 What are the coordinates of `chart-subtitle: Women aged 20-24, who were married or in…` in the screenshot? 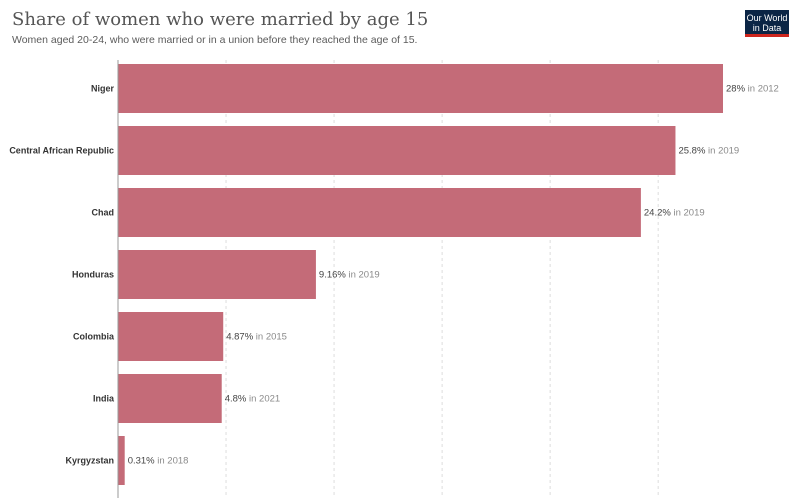 It's located at (215, 40).